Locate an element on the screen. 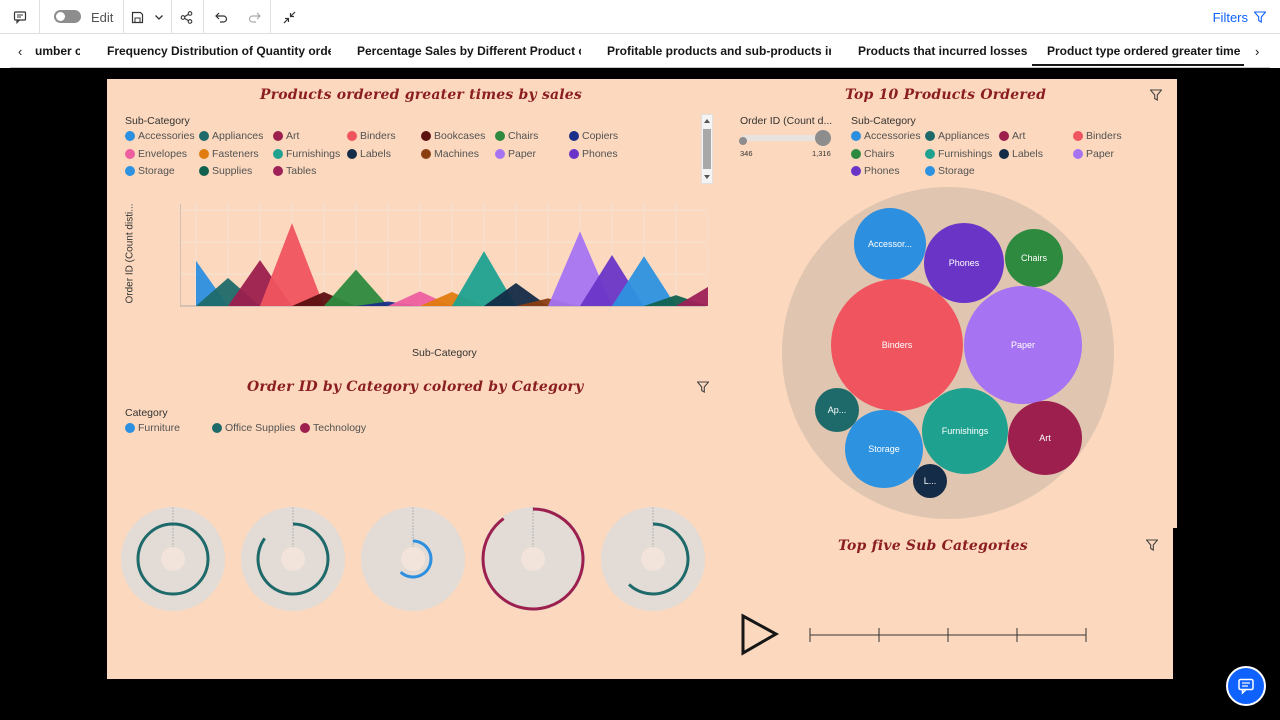  tab-products-losses: Products that incurred losses is located at coordinates (943, 51).